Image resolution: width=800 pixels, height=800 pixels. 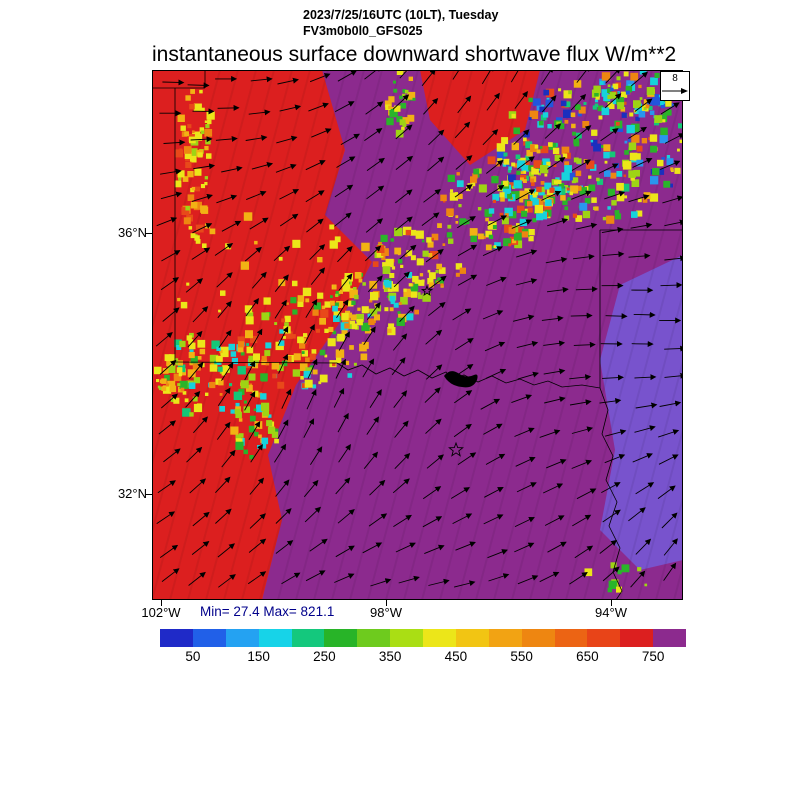 I want to click on colorbar-tick-label: 650, so click(x=587, y=656).